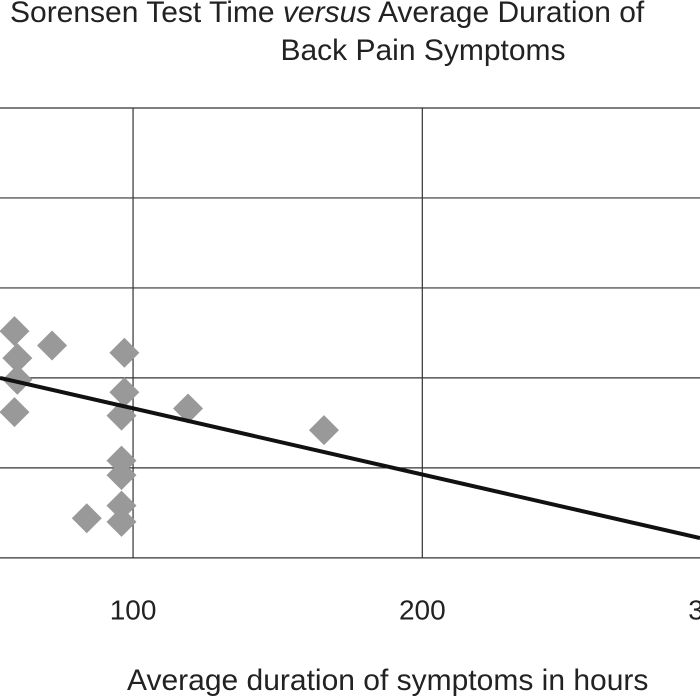 The width and height of the screenshot is (700, 700). Describe the element at coordinates (422, 50) in the screenshot. I see `chart-title-line2: Back Pain Symptoms` at that location.